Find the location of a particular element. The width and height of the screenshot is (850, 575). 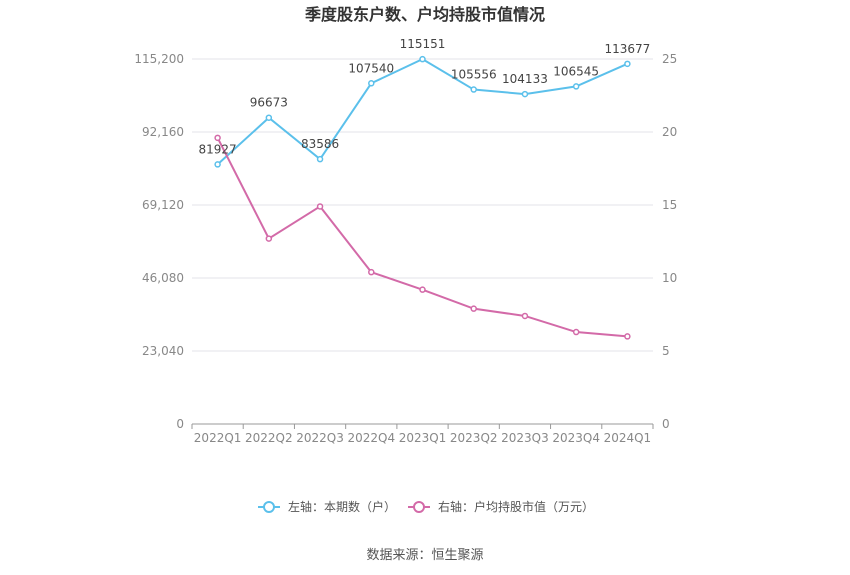

x-axis-tick-label: 2022Q3 is located at coordinates (320, 438).